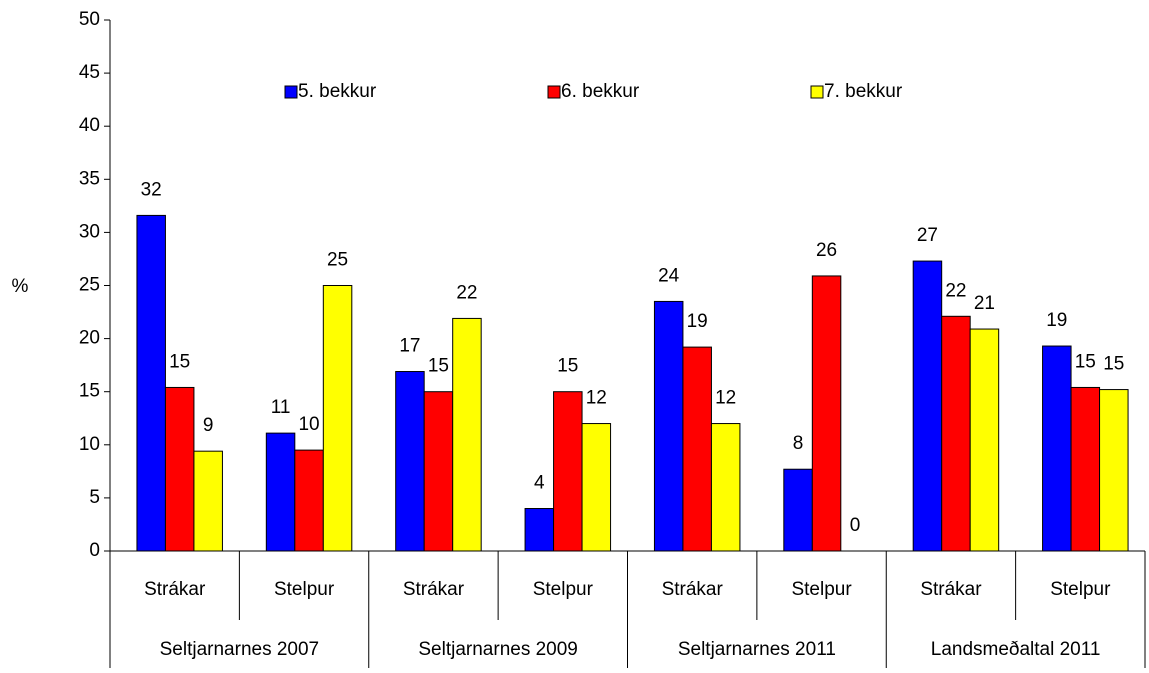 The width and height of the screenshot is (1149, 673). What do you see at coordinates (89, 72) in the screenshot?
I see `y-tick-label: 45` at bounding box center [89, 72].